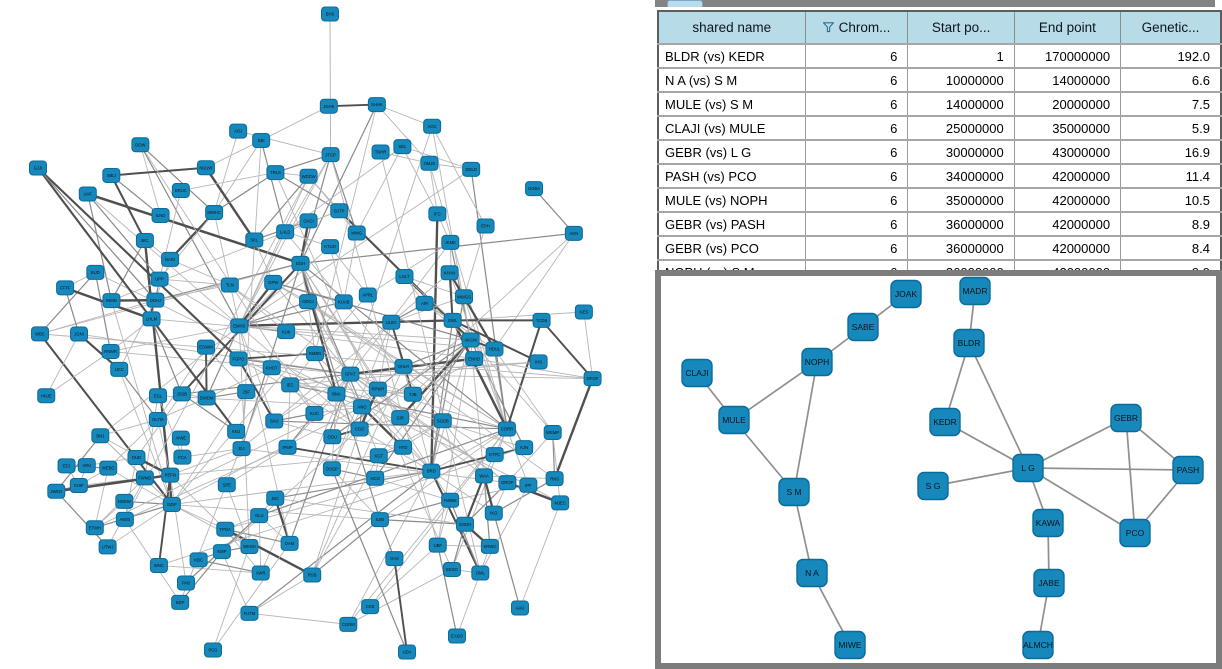 This screenshot has height=669, width=1222. What do you see at coordinates (856, 151) in the screenshot?
I see `table-cell: 6` at bounding box center [856, 151].